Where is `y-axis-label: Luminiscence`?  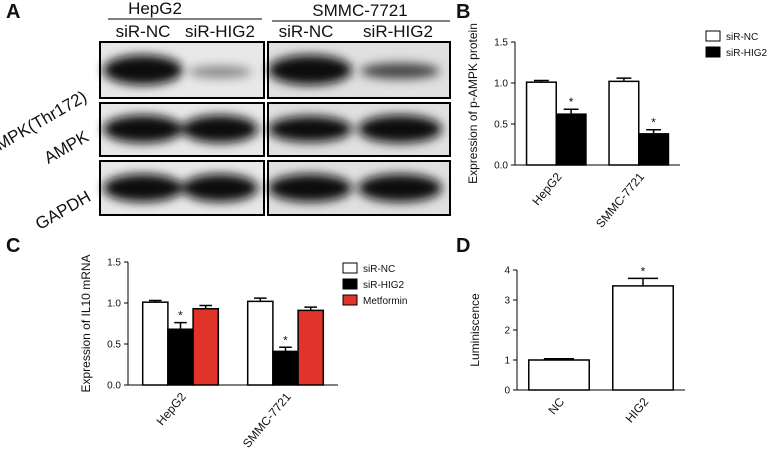 y-axis-label: Luminiscence is located at coordinates (475, 330).